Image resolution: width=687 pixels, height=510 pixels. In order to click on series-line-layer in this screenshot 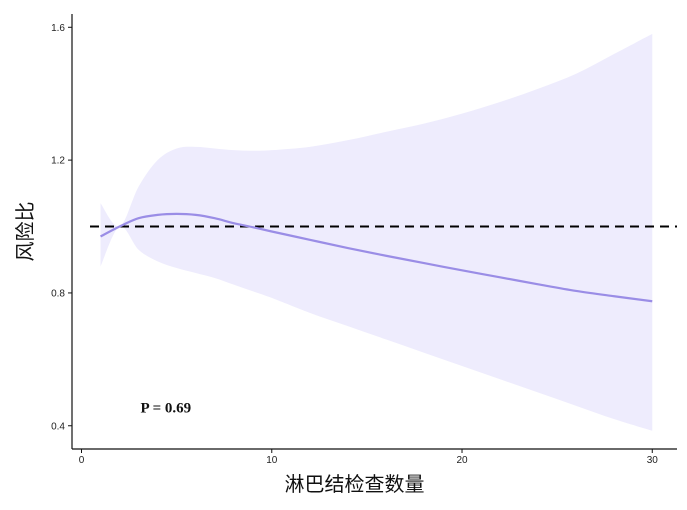, I will do `click(376, 257)`.